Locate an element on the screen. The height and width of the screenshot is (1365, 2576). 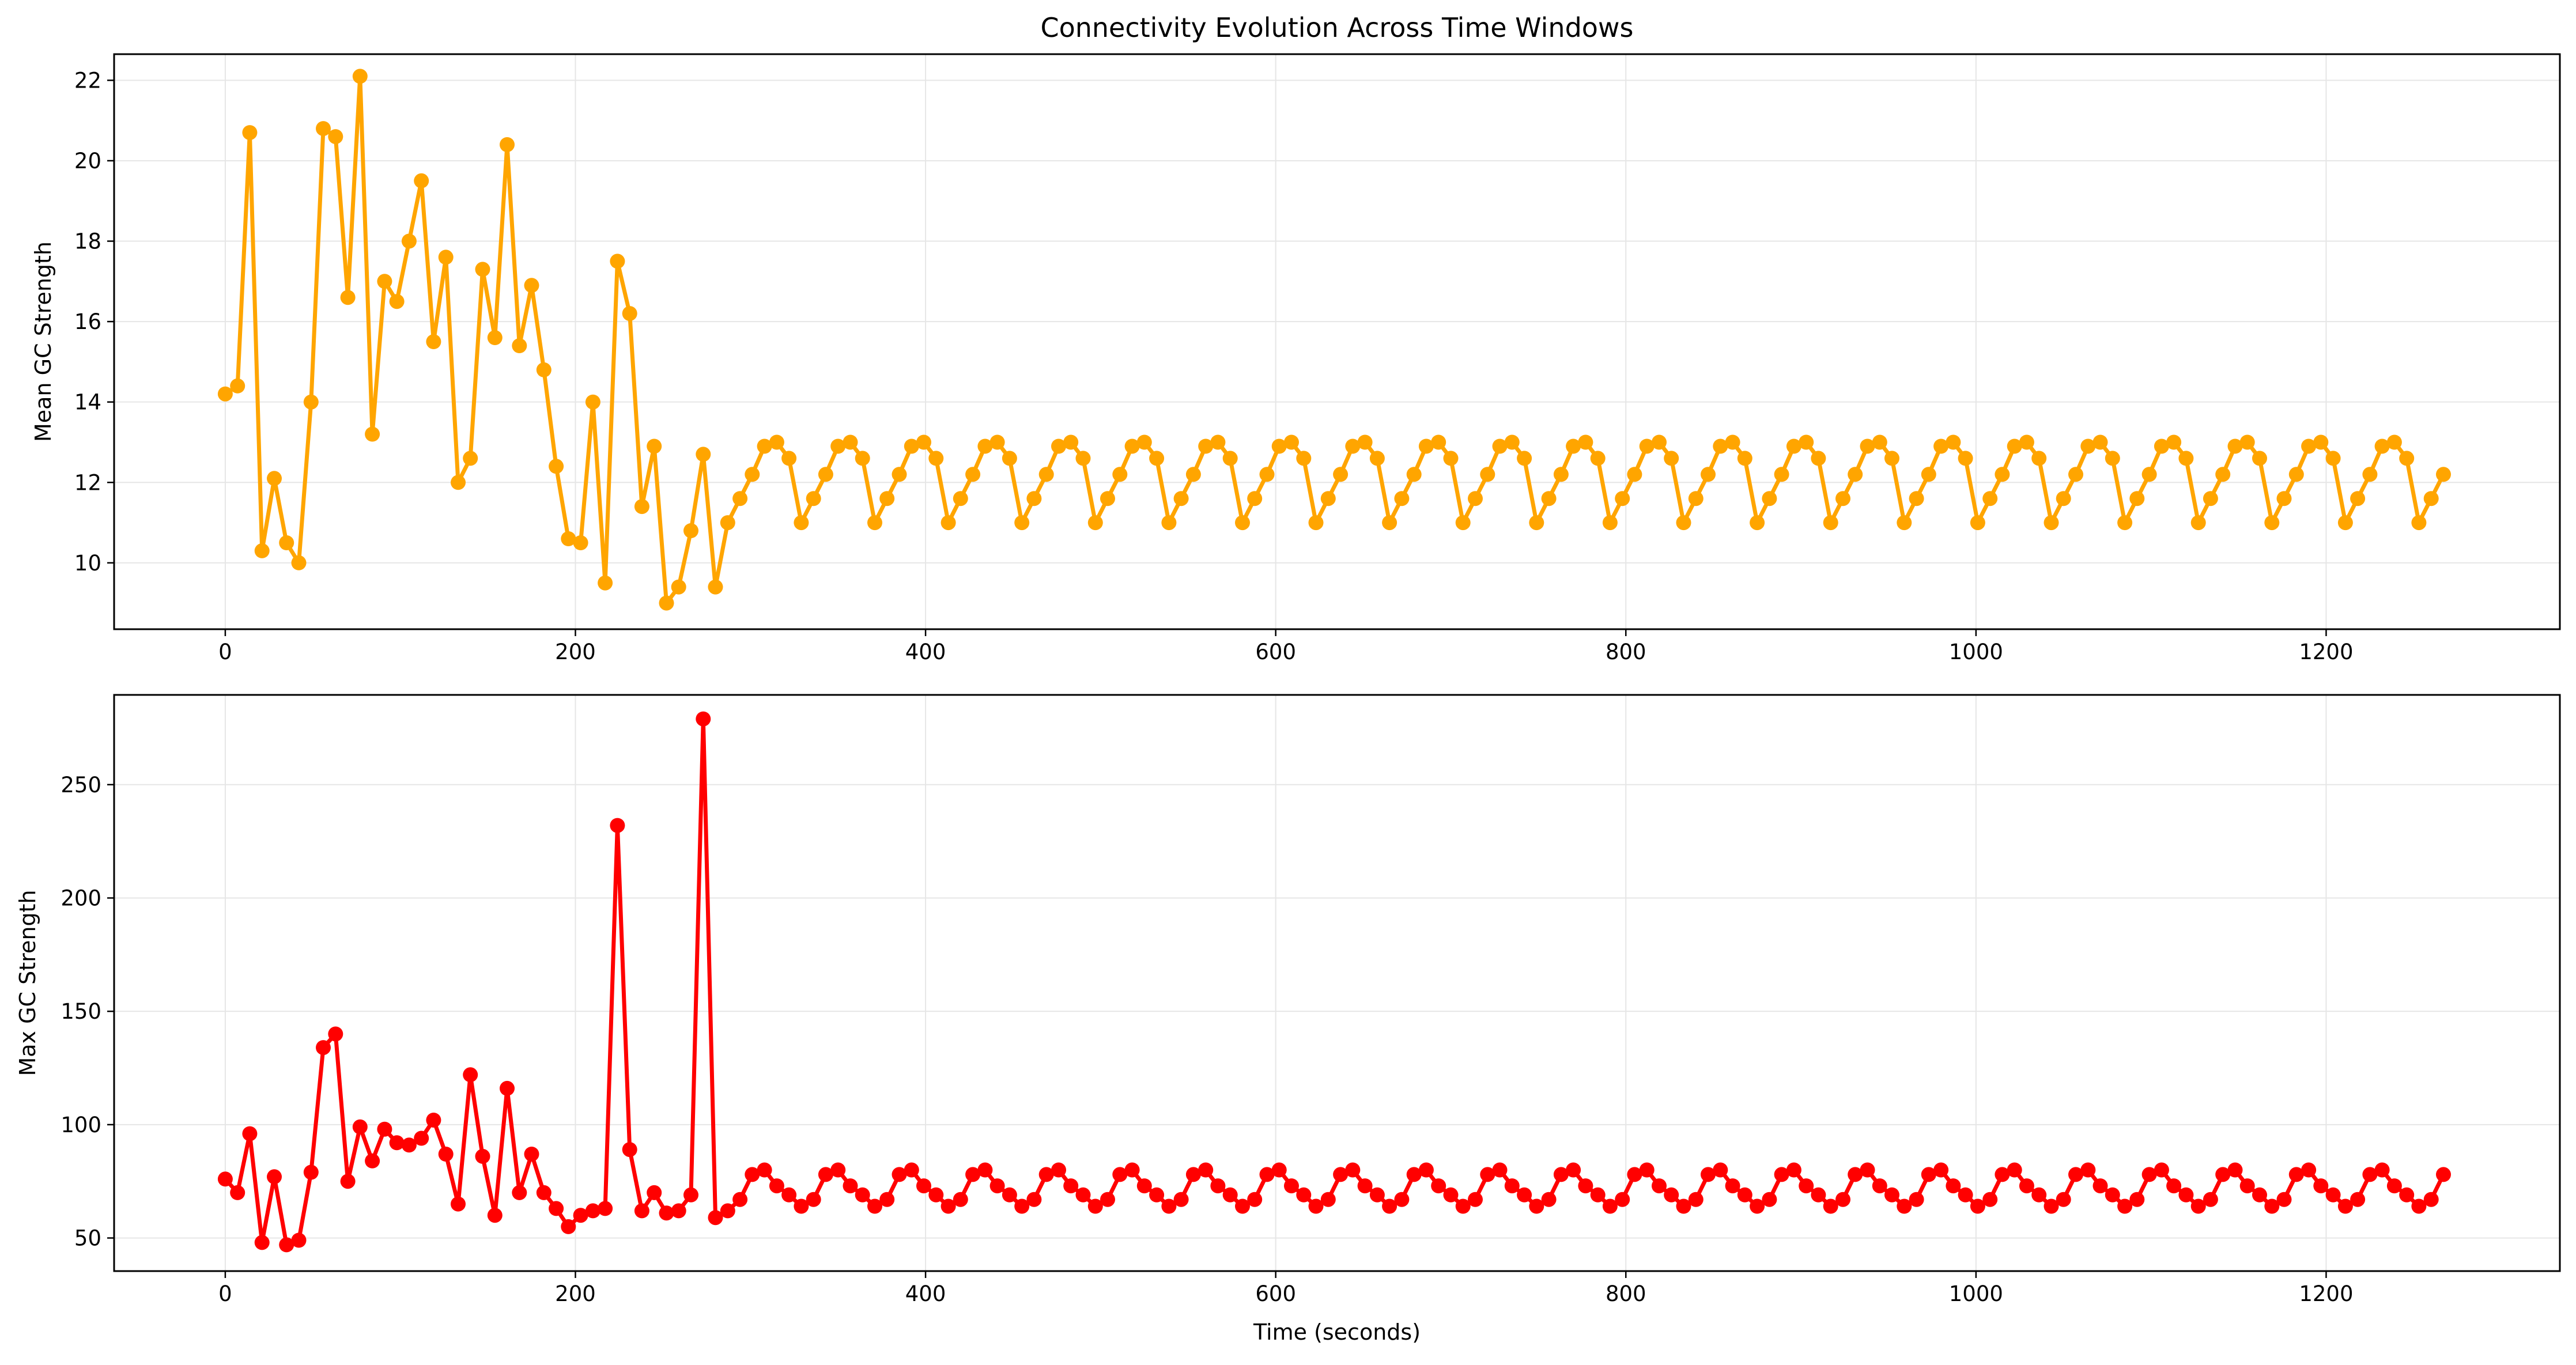
mean-x-tick-label: 1000 is located at coordinates (1976, 652).